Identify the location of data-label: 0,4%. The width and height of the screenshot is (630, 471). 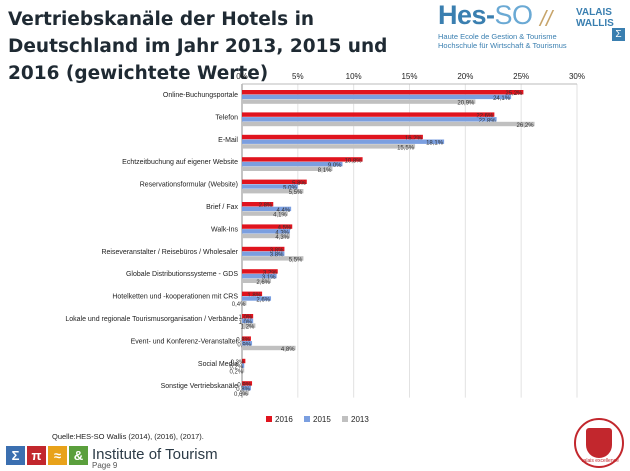
(239, 305).